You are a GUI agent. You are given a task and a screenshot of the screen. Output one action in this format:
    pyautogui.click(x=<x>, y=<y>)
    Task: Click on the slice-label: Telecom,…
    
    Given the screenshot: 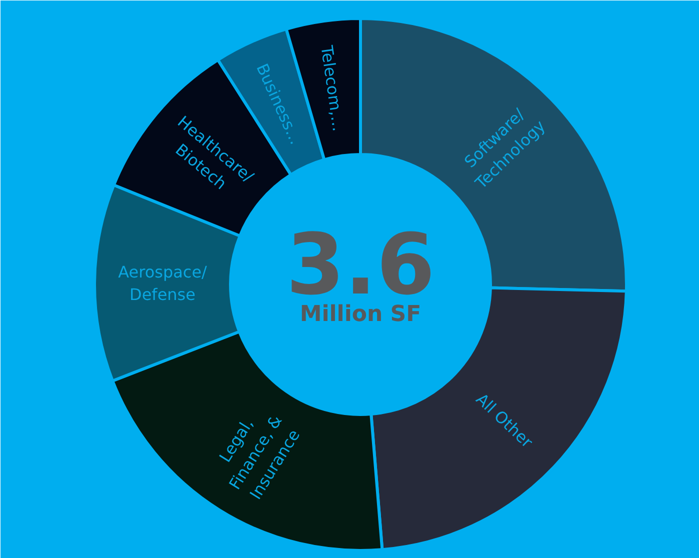 What is the action you would take?
    pyautogui.click(x=332, y=88)
    